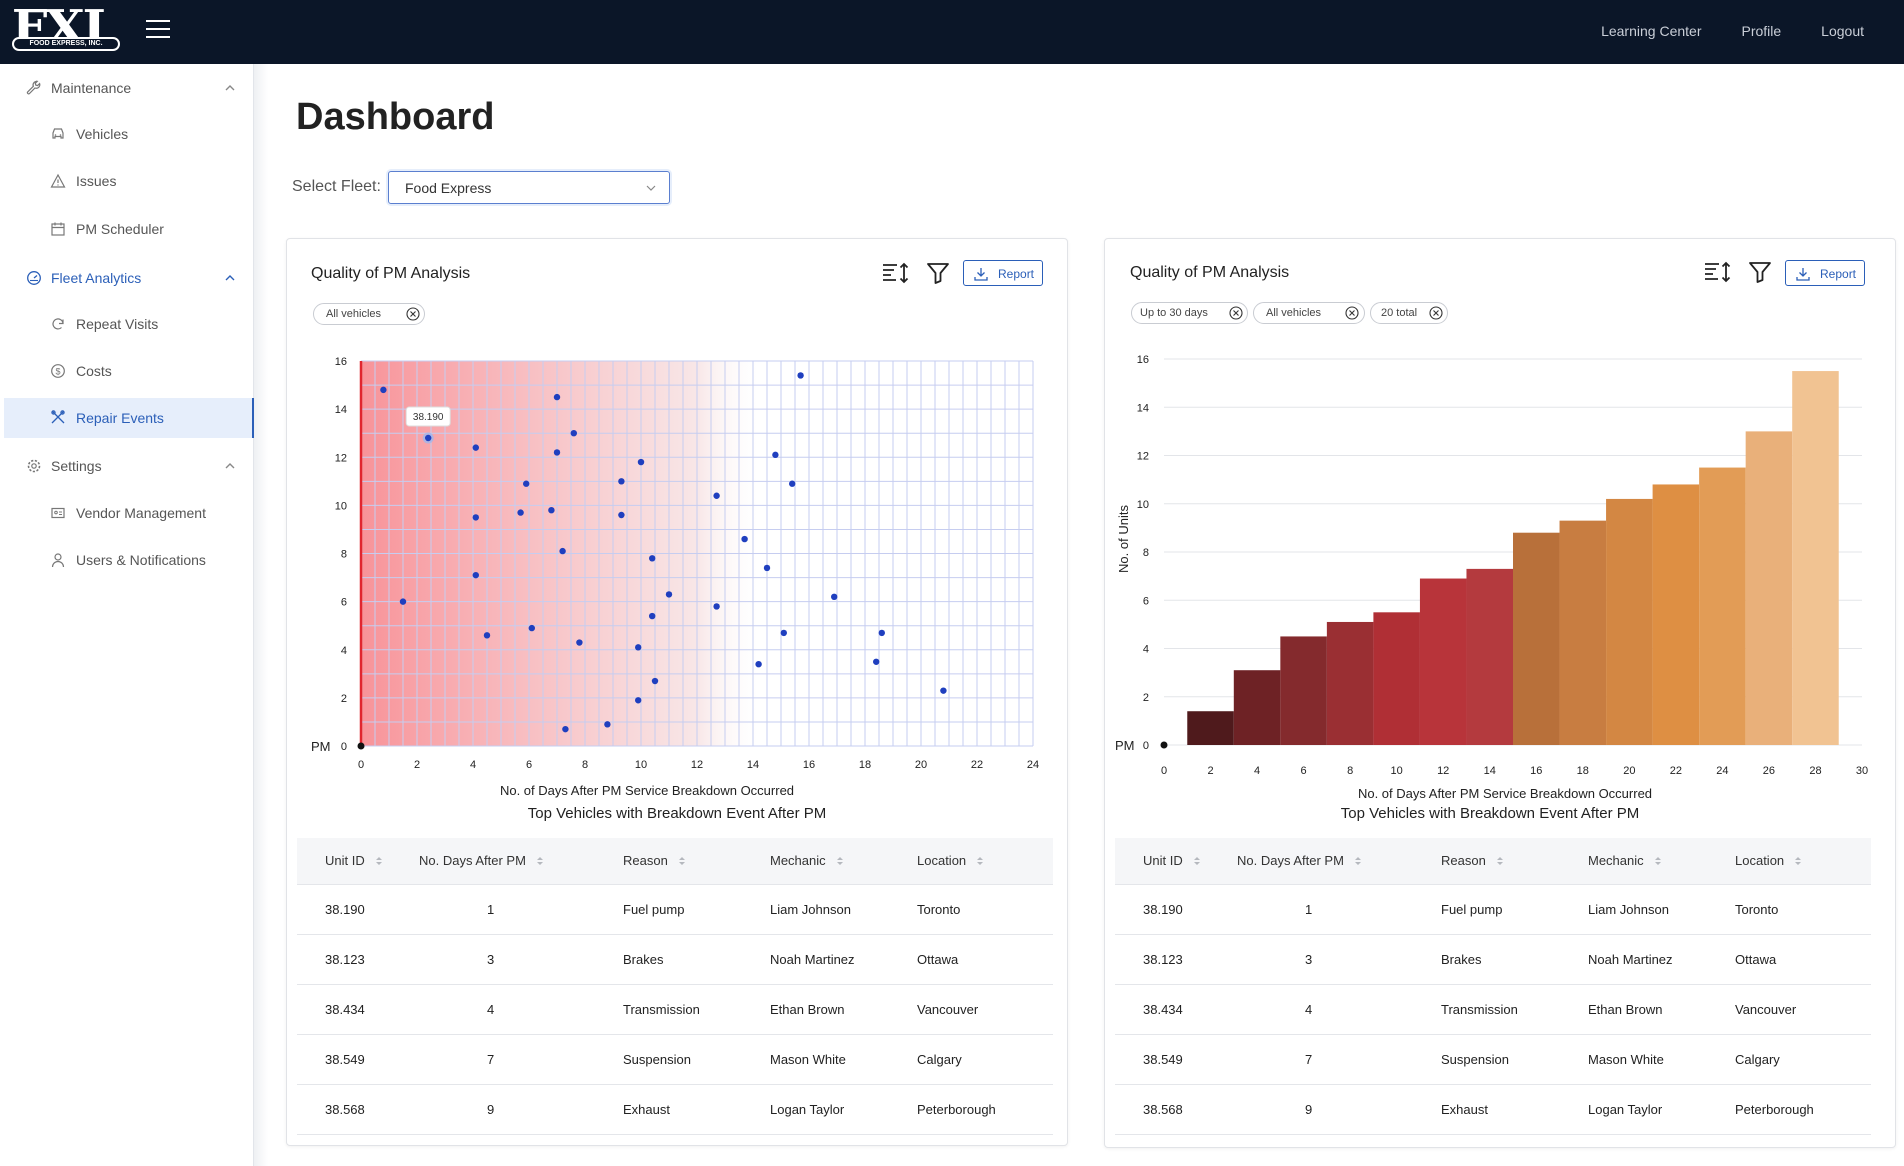 The height and width of the screenshot is (1166, 1904). What do you see at coordinates (1661, 959) in the screenshot?
I see `table-cell: Noah Martinez` at bounding box center [1661, 959].